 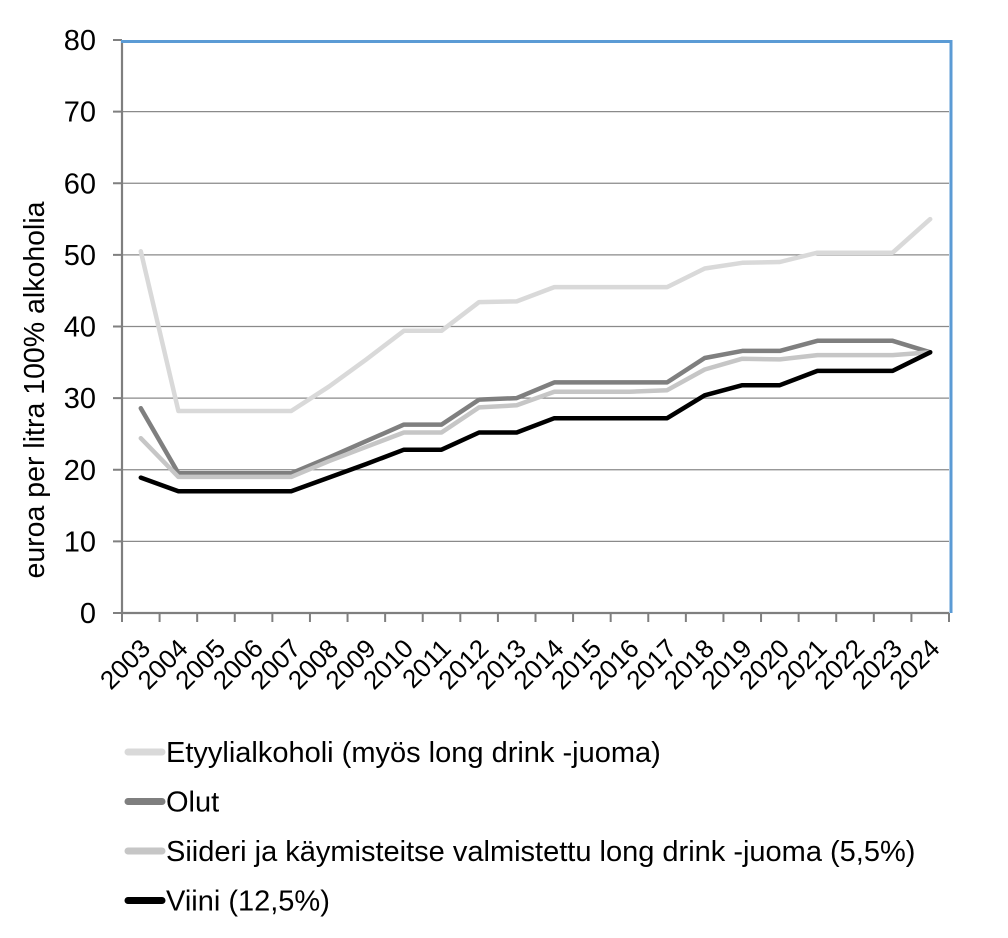 What do you see at coordinates (80, 184) in the screenshot?
I see `y-tick-label: 60` at bounding box center [80, 184].